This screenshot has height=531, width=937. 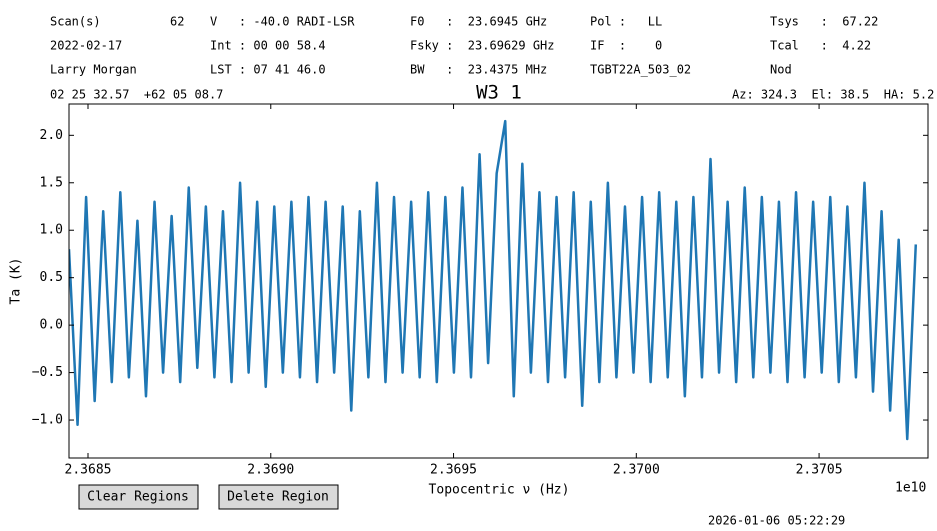 I want to click on header-field: Int : 00 00 58.4, so click(x=268, y=46).